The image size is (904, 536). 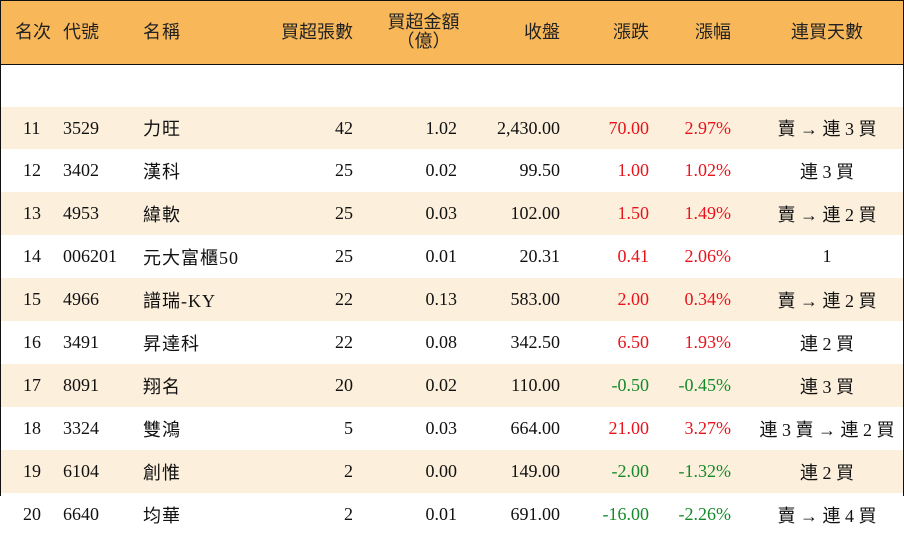 I want to click on cell-change-pct: 3.27%, so click(x=708, y=428).